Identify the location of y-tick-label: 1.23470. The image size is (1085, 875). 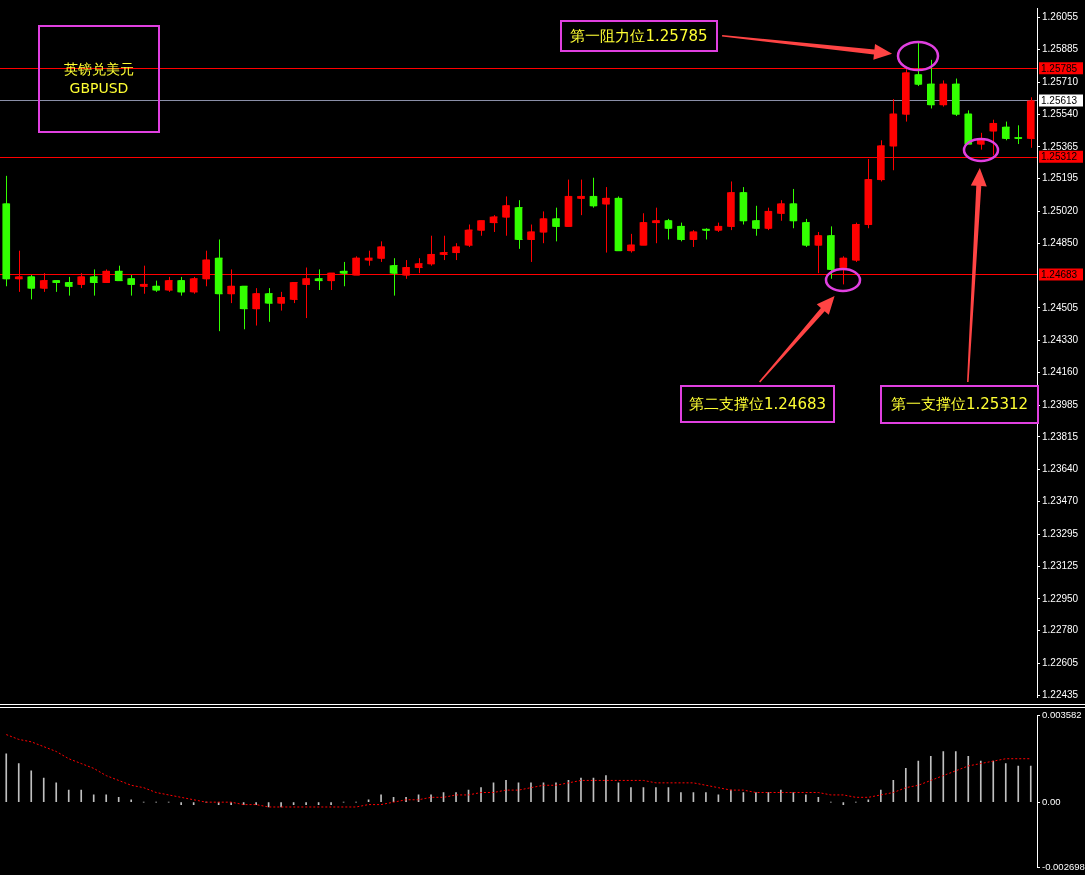
(1060, 501).